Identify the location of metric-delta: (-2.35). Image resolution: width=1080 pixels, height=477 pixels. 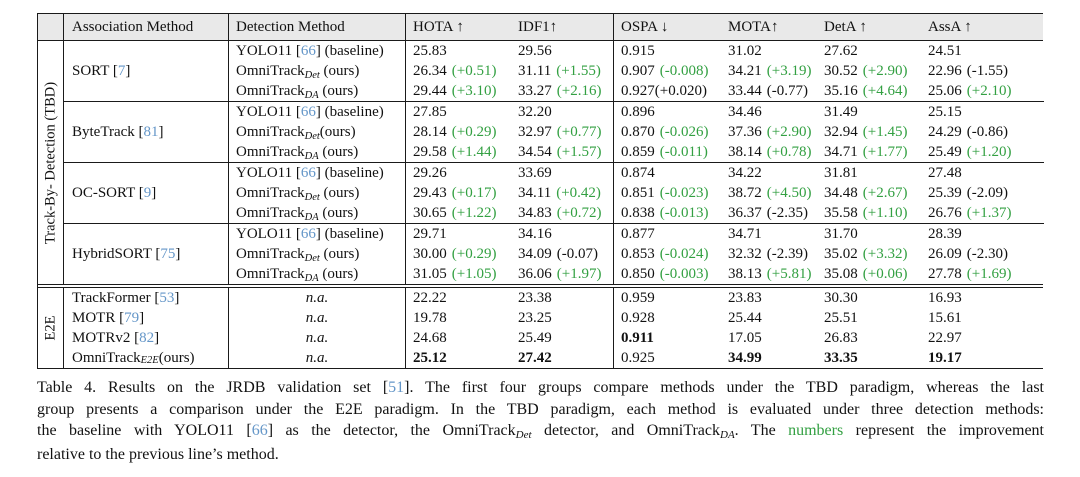
(787, 213).